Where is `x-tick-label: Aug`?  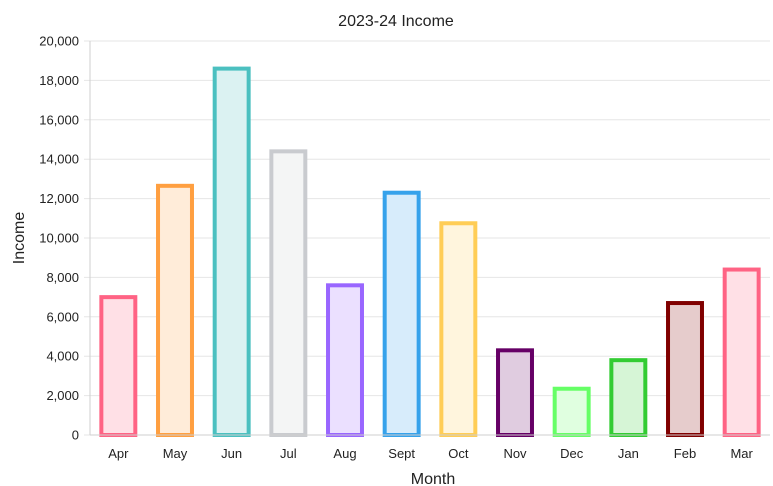
x-tick-label: Aug is located at coordinates (344, 453).